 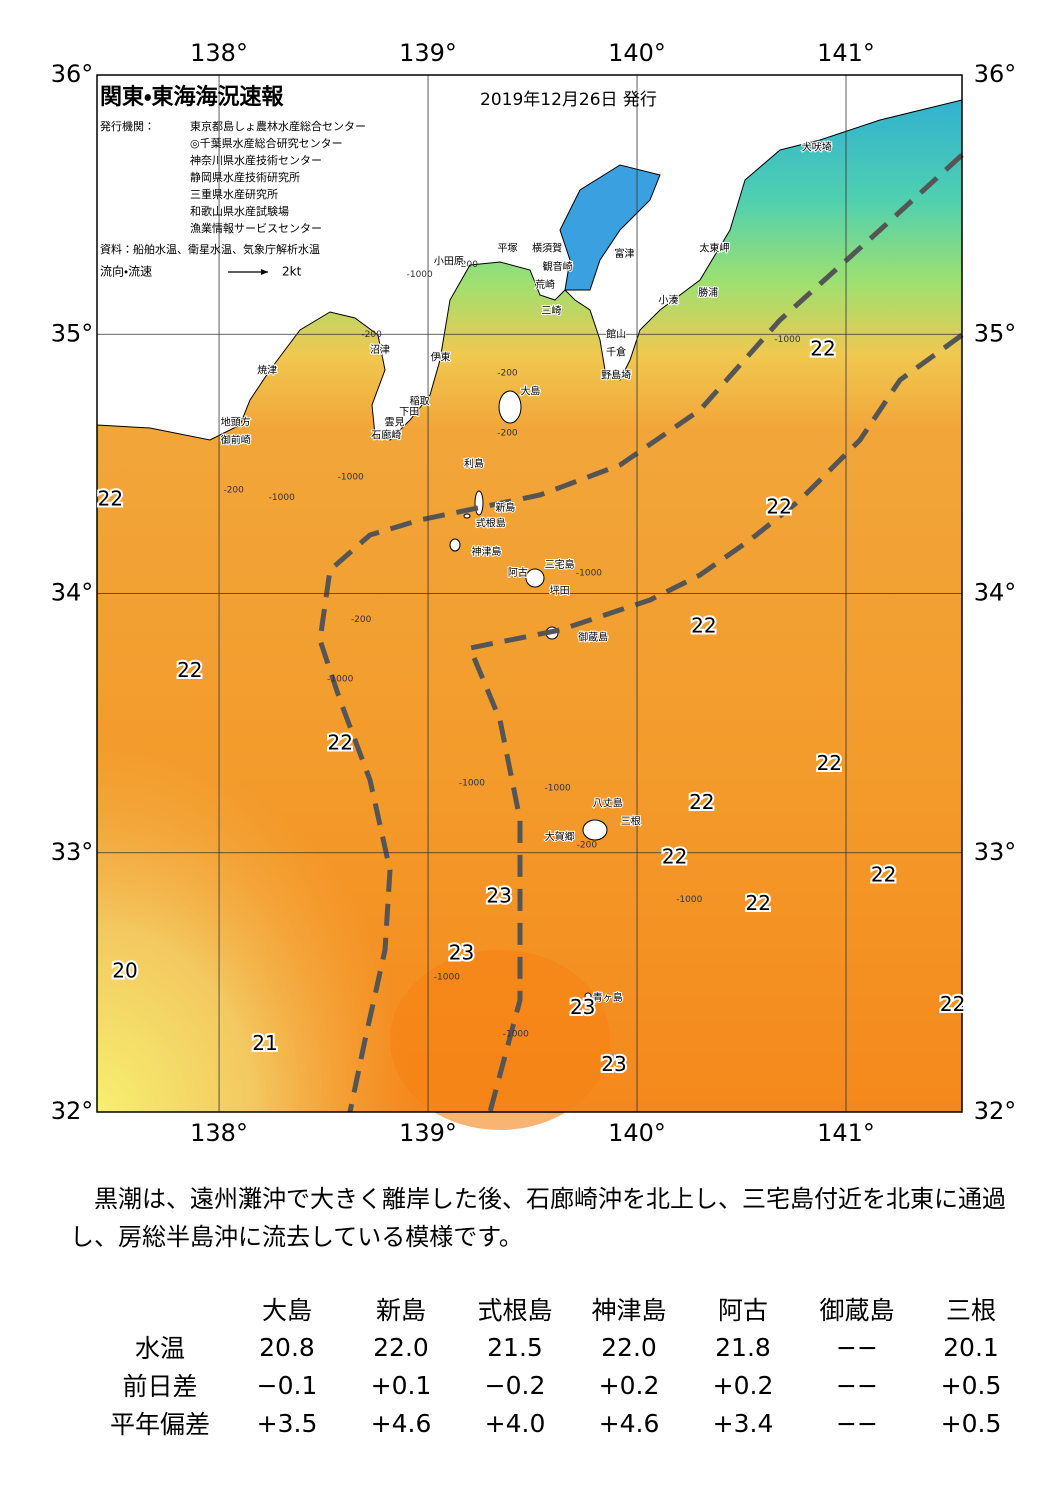 What do you see at coordinates (616, 352) in the screenshot?
I see `place-name: 千倉` at bounding box center [616, 352].